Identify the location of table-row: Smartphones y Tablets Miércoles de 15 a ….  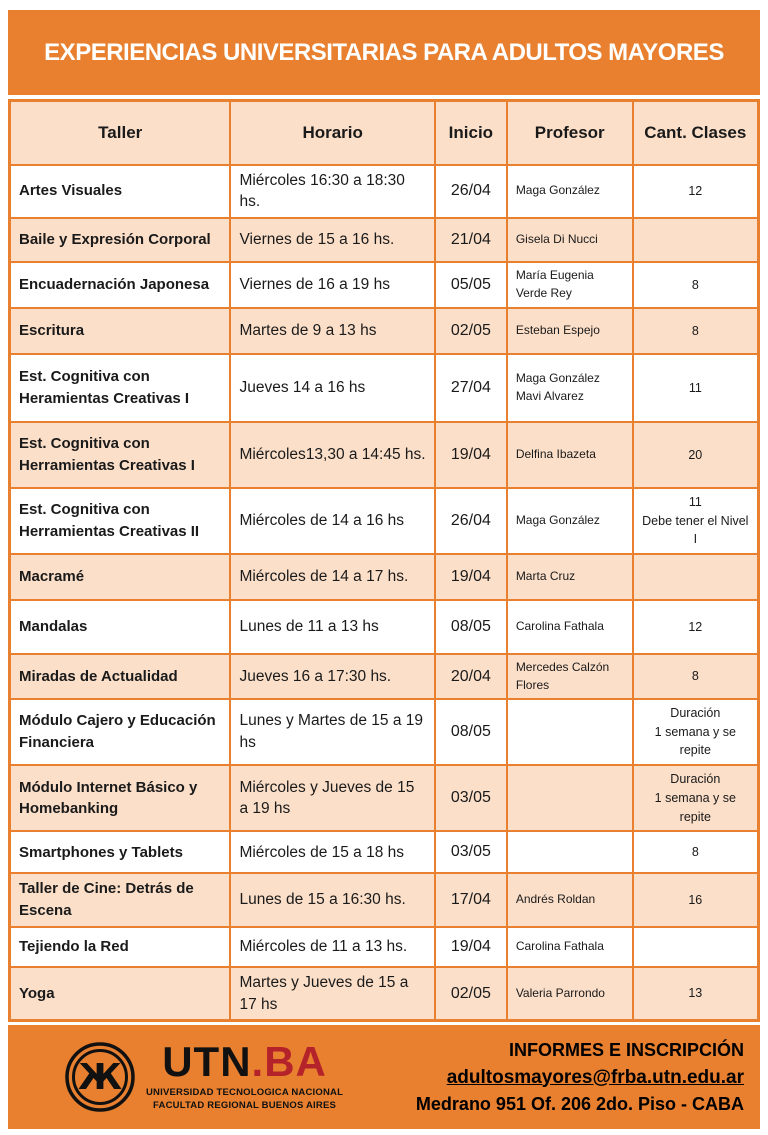
(384, 852).